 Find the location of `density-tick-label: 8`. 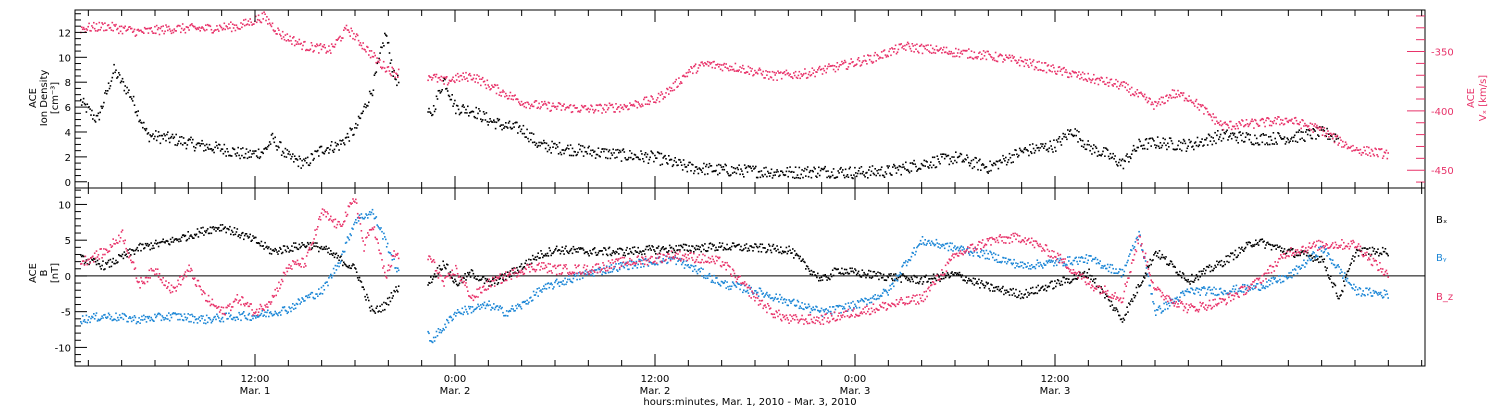

density-tick-label: 8 is located at coordinates (68, 83).